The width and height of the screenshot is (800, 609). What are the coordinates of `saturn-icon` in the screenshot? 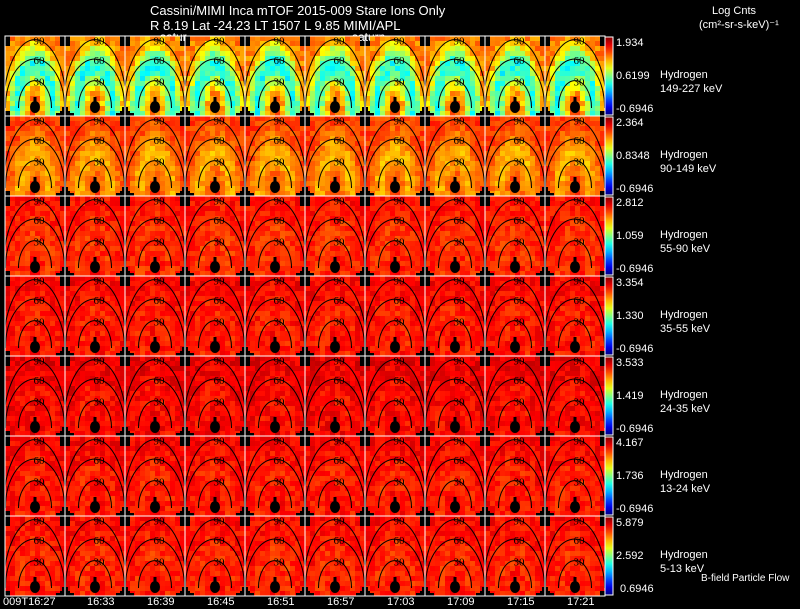 It's located at (95, 187).